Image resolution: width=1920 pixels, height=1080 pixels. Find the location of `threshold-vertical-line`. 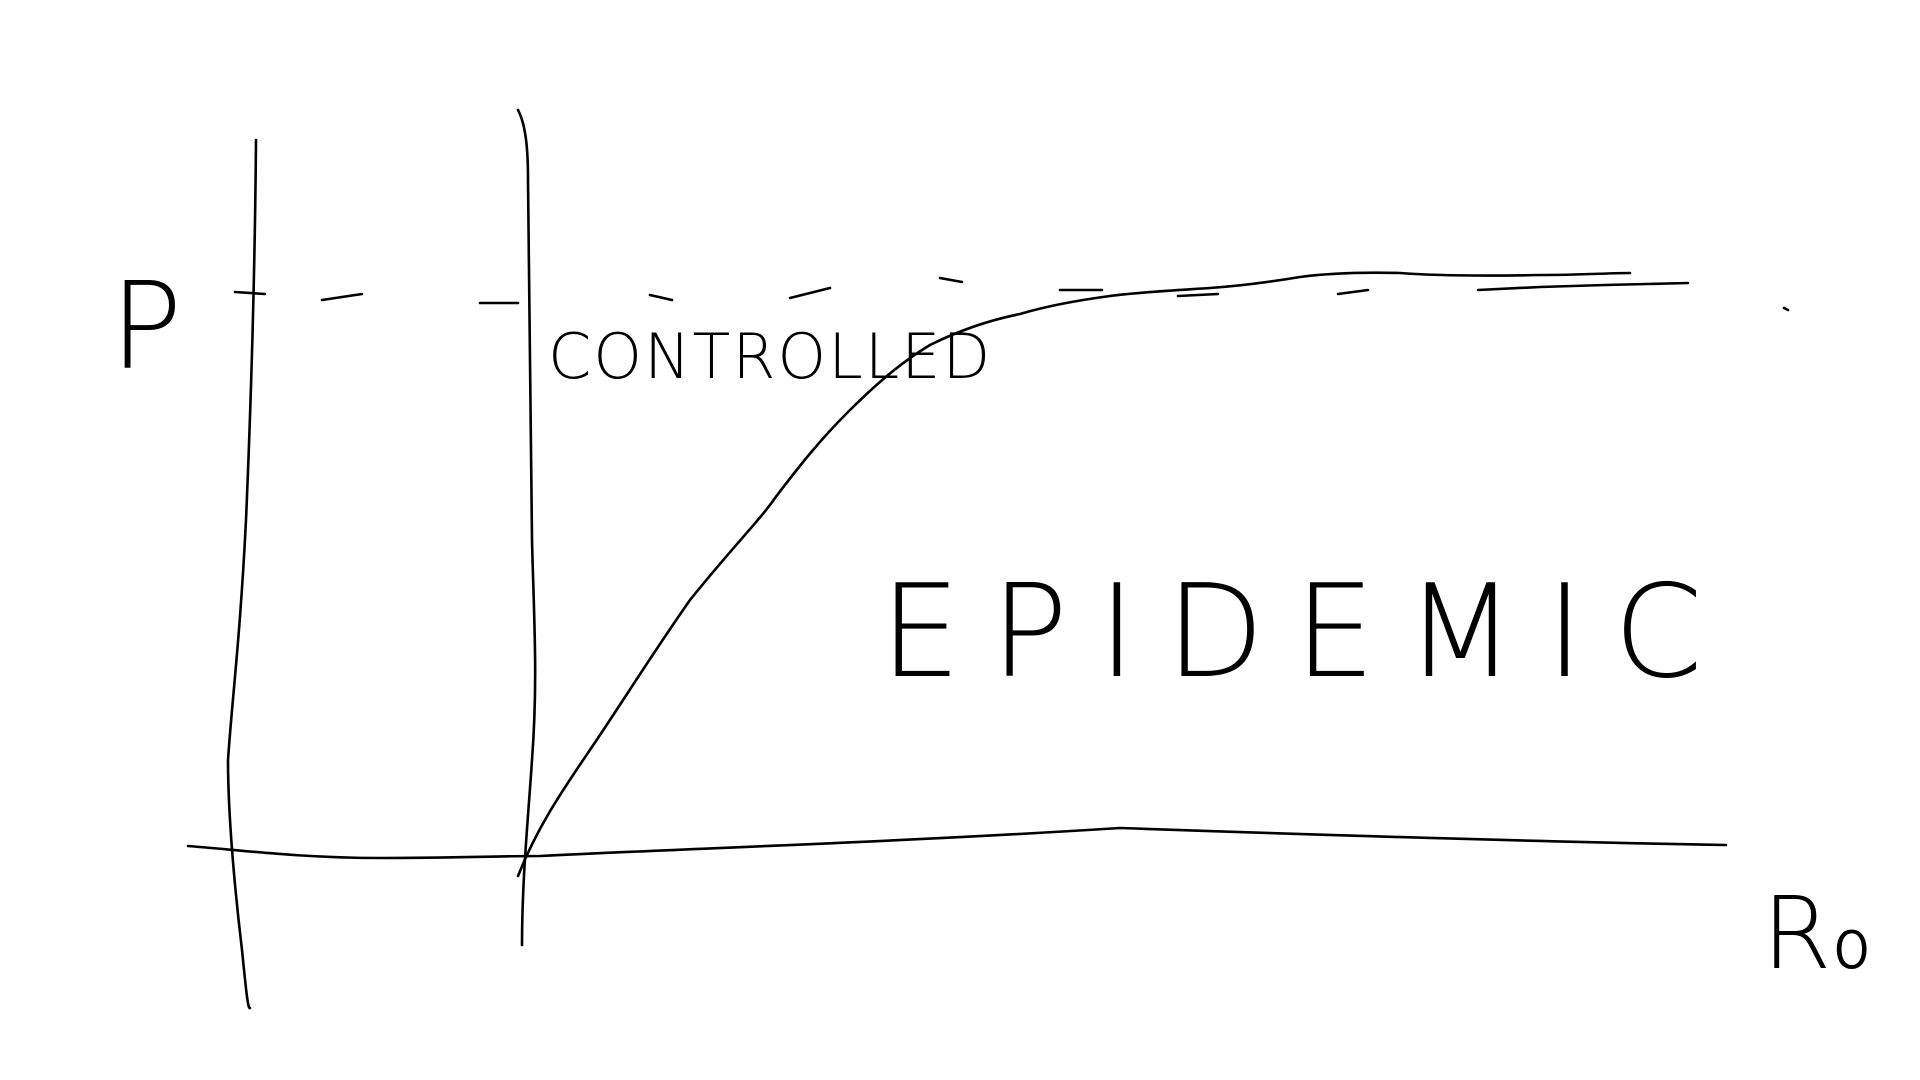

threshold-vertical-line is located at coordinates (526, 527).